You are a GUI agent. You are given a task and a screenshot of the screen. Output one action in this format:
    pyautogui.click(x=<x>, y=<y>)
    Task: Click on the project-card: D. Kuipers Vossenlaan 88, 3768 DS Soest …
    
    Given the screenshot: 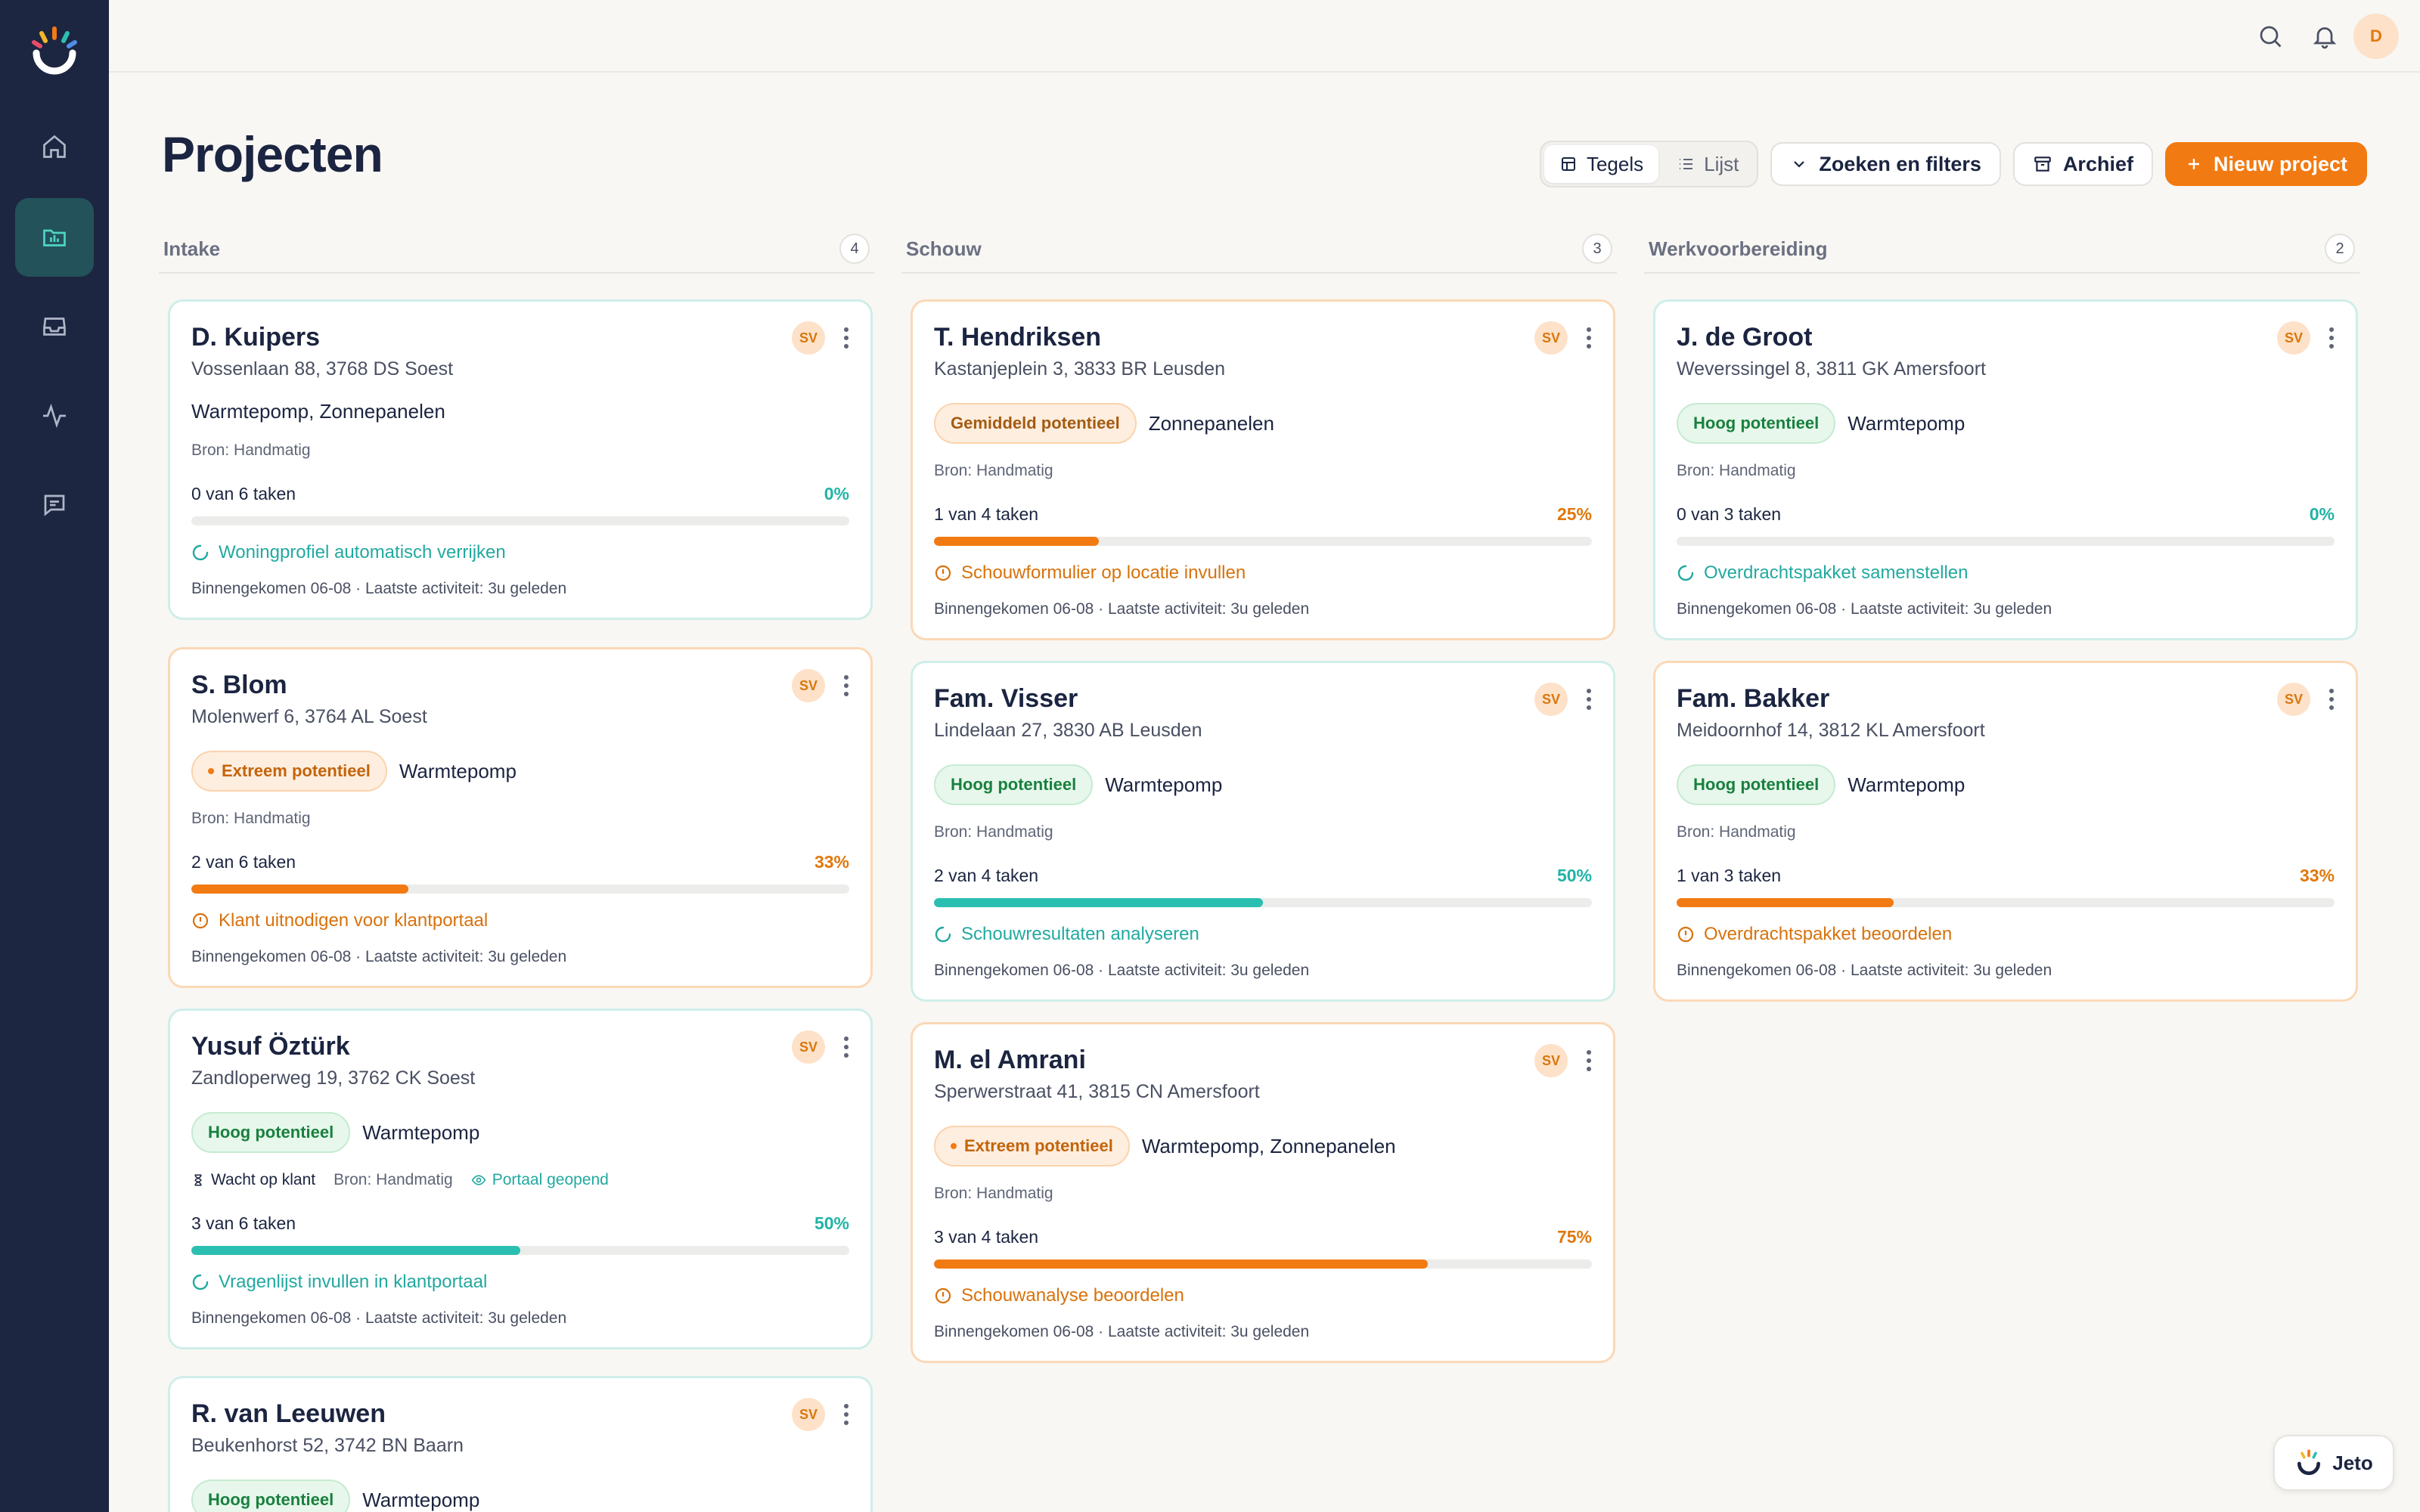 What is the action you would take?
    pyautogui.click(x=520, y=459)
    